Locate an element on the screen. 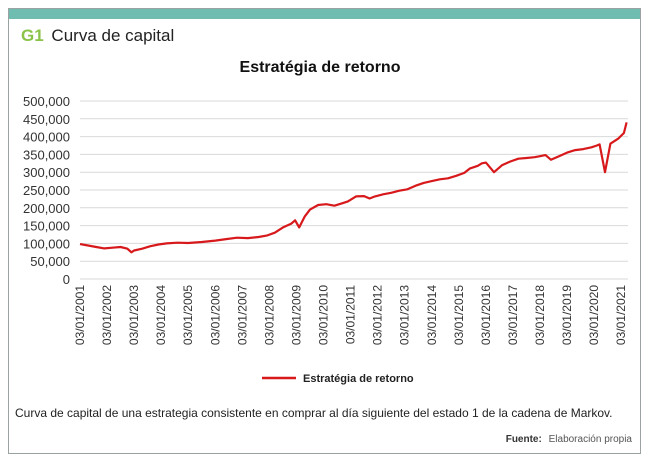  x-tick-label: 03/01/2007 is located at coordinates (242, 315).